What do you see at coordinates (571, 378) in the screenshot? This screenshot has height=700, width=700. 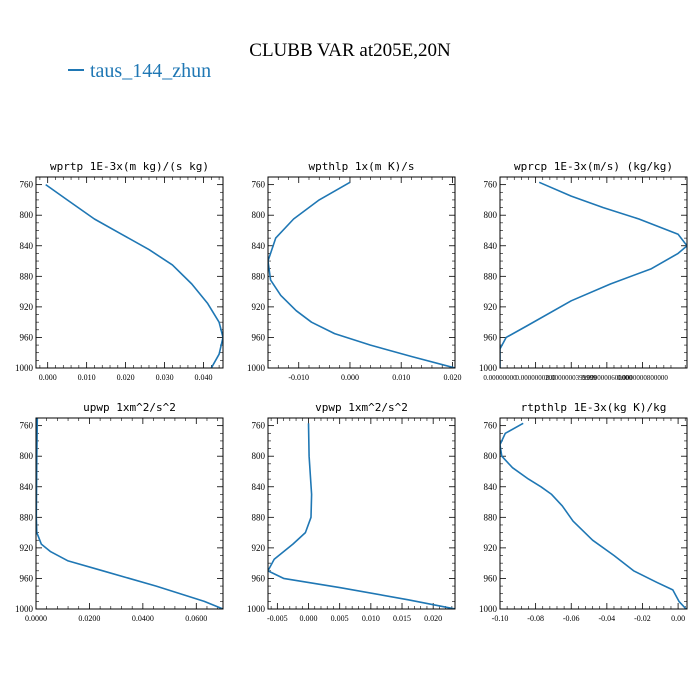 I see `x-tick-label: 0.0000000399999` at bounding box center [571, 378].